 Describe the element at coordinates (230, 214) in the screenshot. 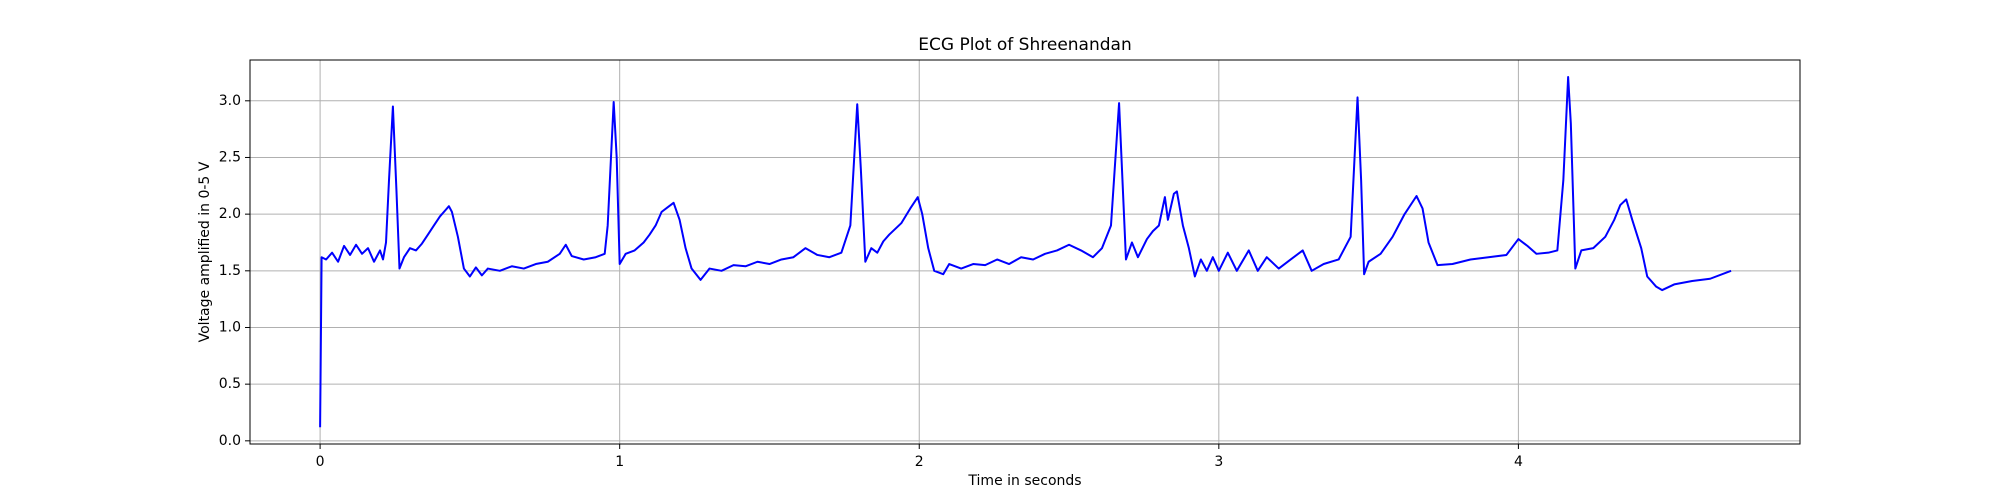

I see `y-tick-label: 2.0` at that location.